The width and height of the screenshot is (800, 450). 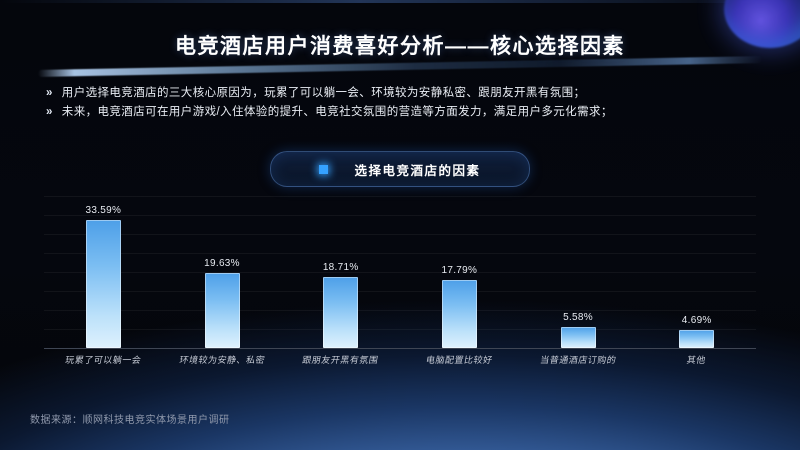 I want to click on top-edge-glow, so click(x=400, y=1).